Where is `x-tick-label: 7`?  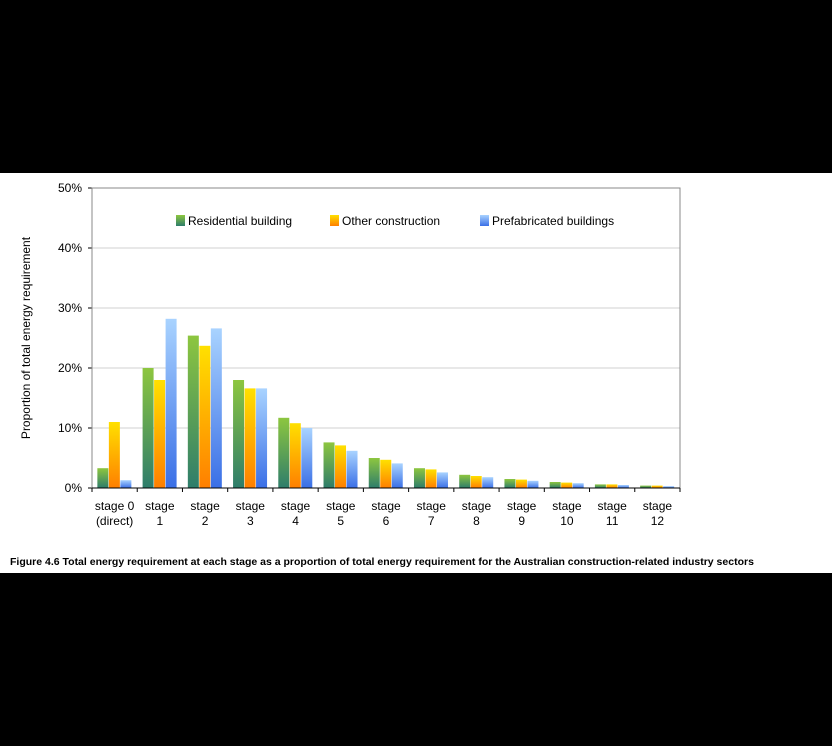
x-tick-label: 7 is located at coordinates (431, 521).